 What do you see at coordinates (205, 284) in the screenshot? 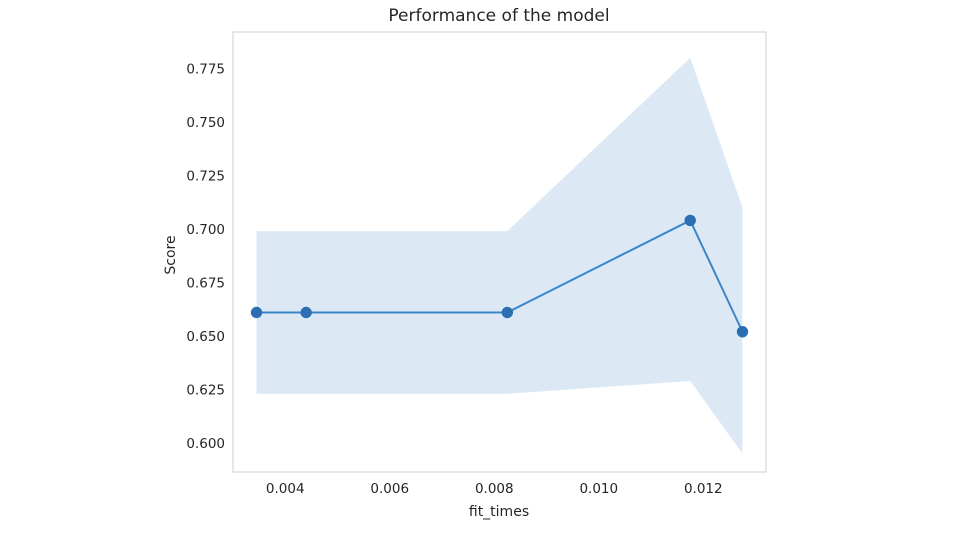
I see `y-tick-label: 0.675` at bounding box center [205, 284].